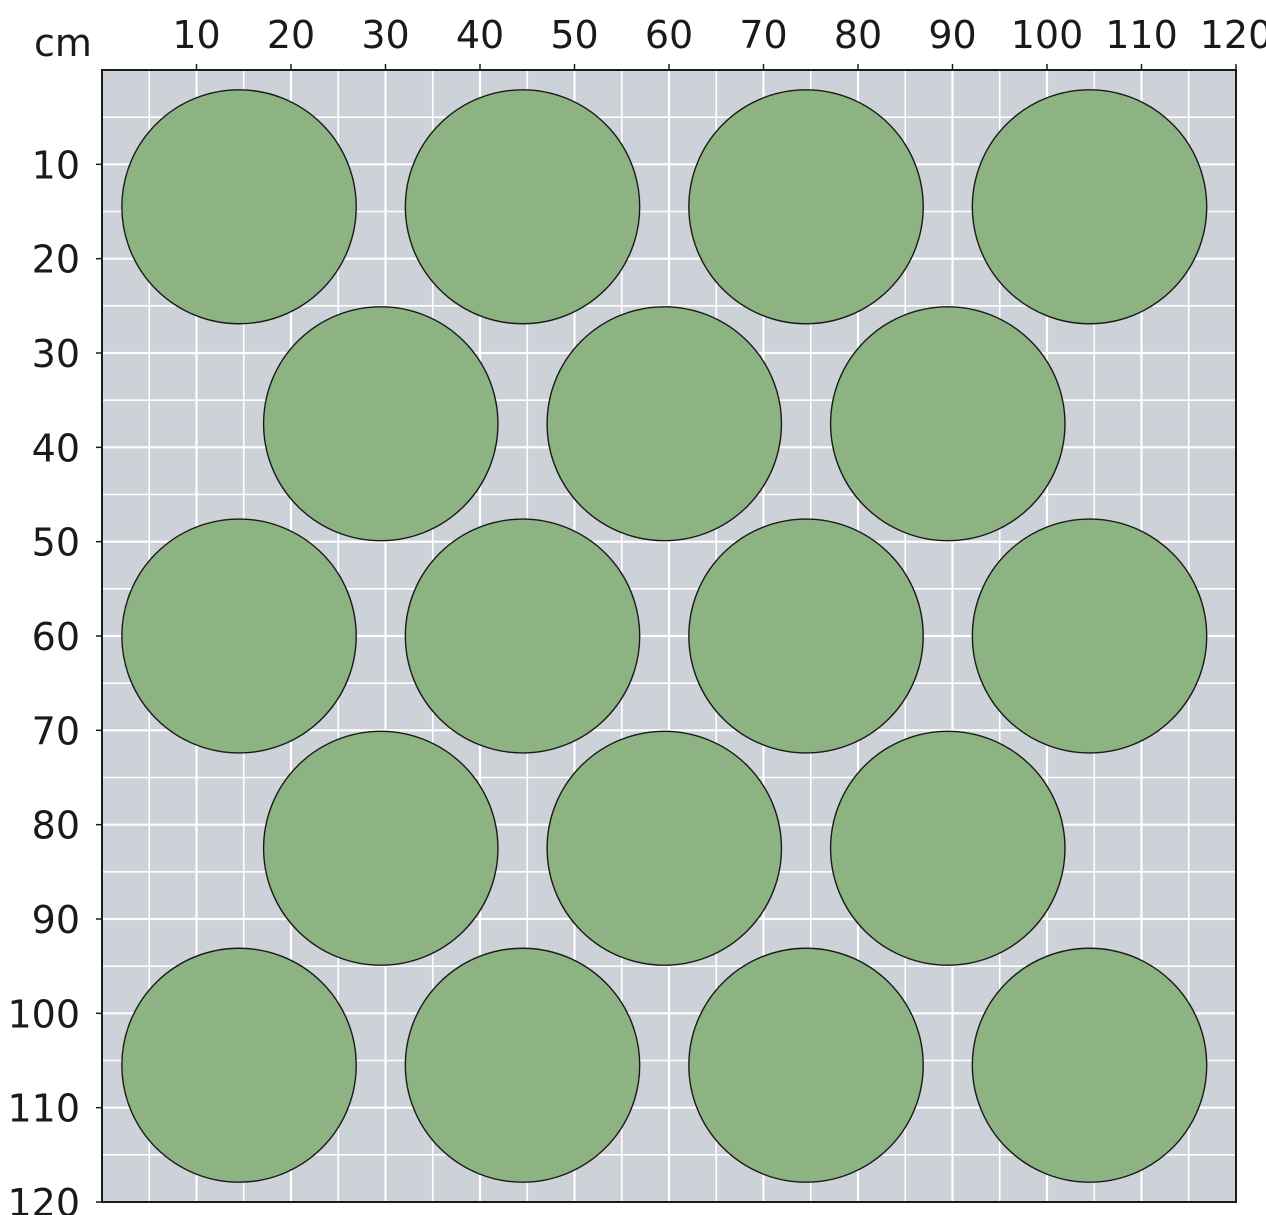 Image resolution: width=1266 pixels, height=1215 pixels. What do you see at coordinates (196, 35) in the screenshot?
I see `x-tick-label: 10` at bounding box center [196, 35].